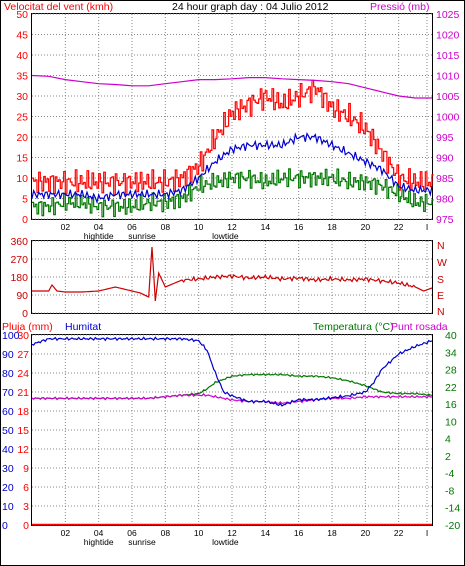 This screenshot has width=465, height=566. What do you see at coordinates (445, 179) in the screenshot?
I see `pressure-tick-label: 985` at bounding box center [445, 179].